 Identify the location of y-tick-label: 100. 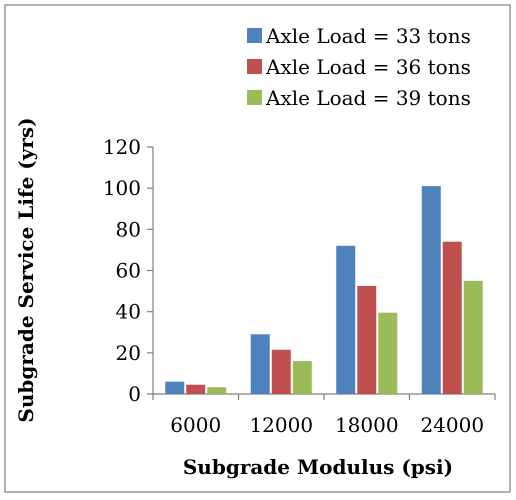
(122, 188).